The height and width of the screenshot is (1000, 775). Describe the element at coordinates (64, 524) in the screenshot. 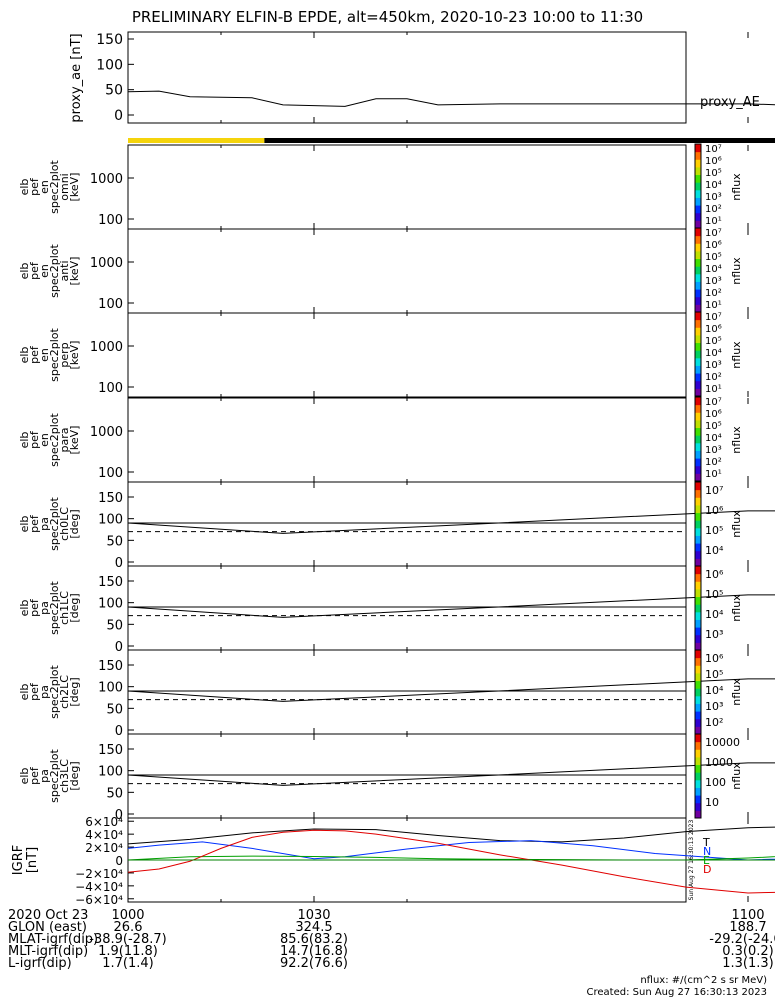

I see `pitch-angle-ylabel: ch0LC` at that location.